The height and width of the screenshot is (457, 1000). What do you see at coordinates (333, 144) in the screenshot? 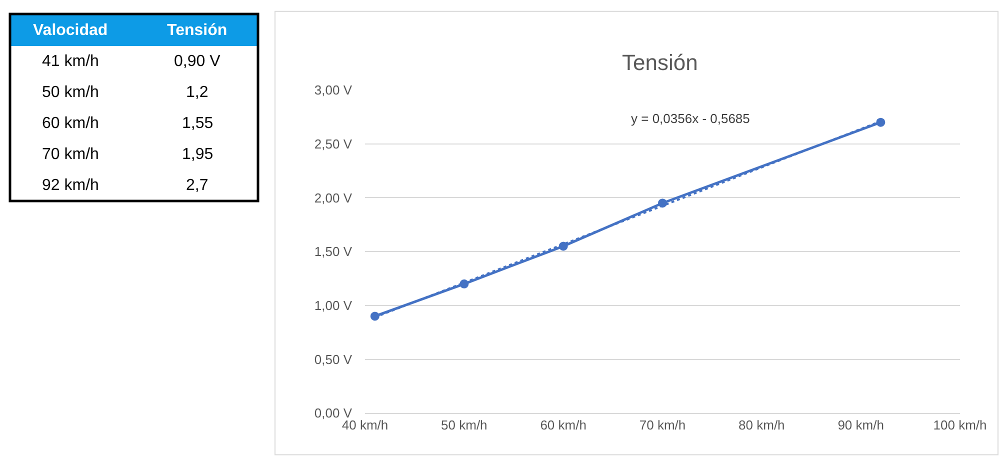
I see `y-tick-label: 2,50 V` at bounding box center [333, 144].